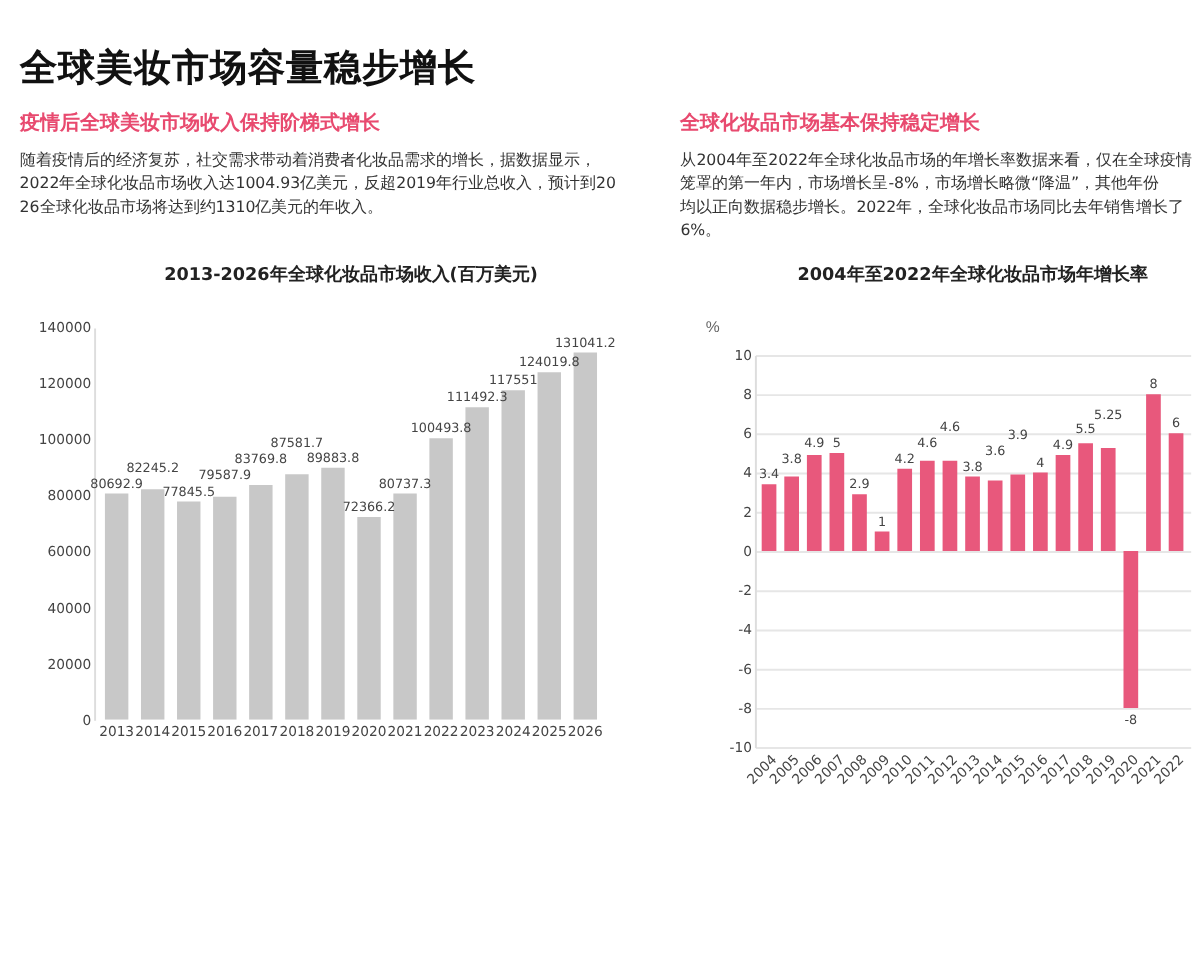 The image size is (1200, 960). Describe the element at coordinates (712, 327) in the screenshot. I see `y-axis-title: %` at that location.